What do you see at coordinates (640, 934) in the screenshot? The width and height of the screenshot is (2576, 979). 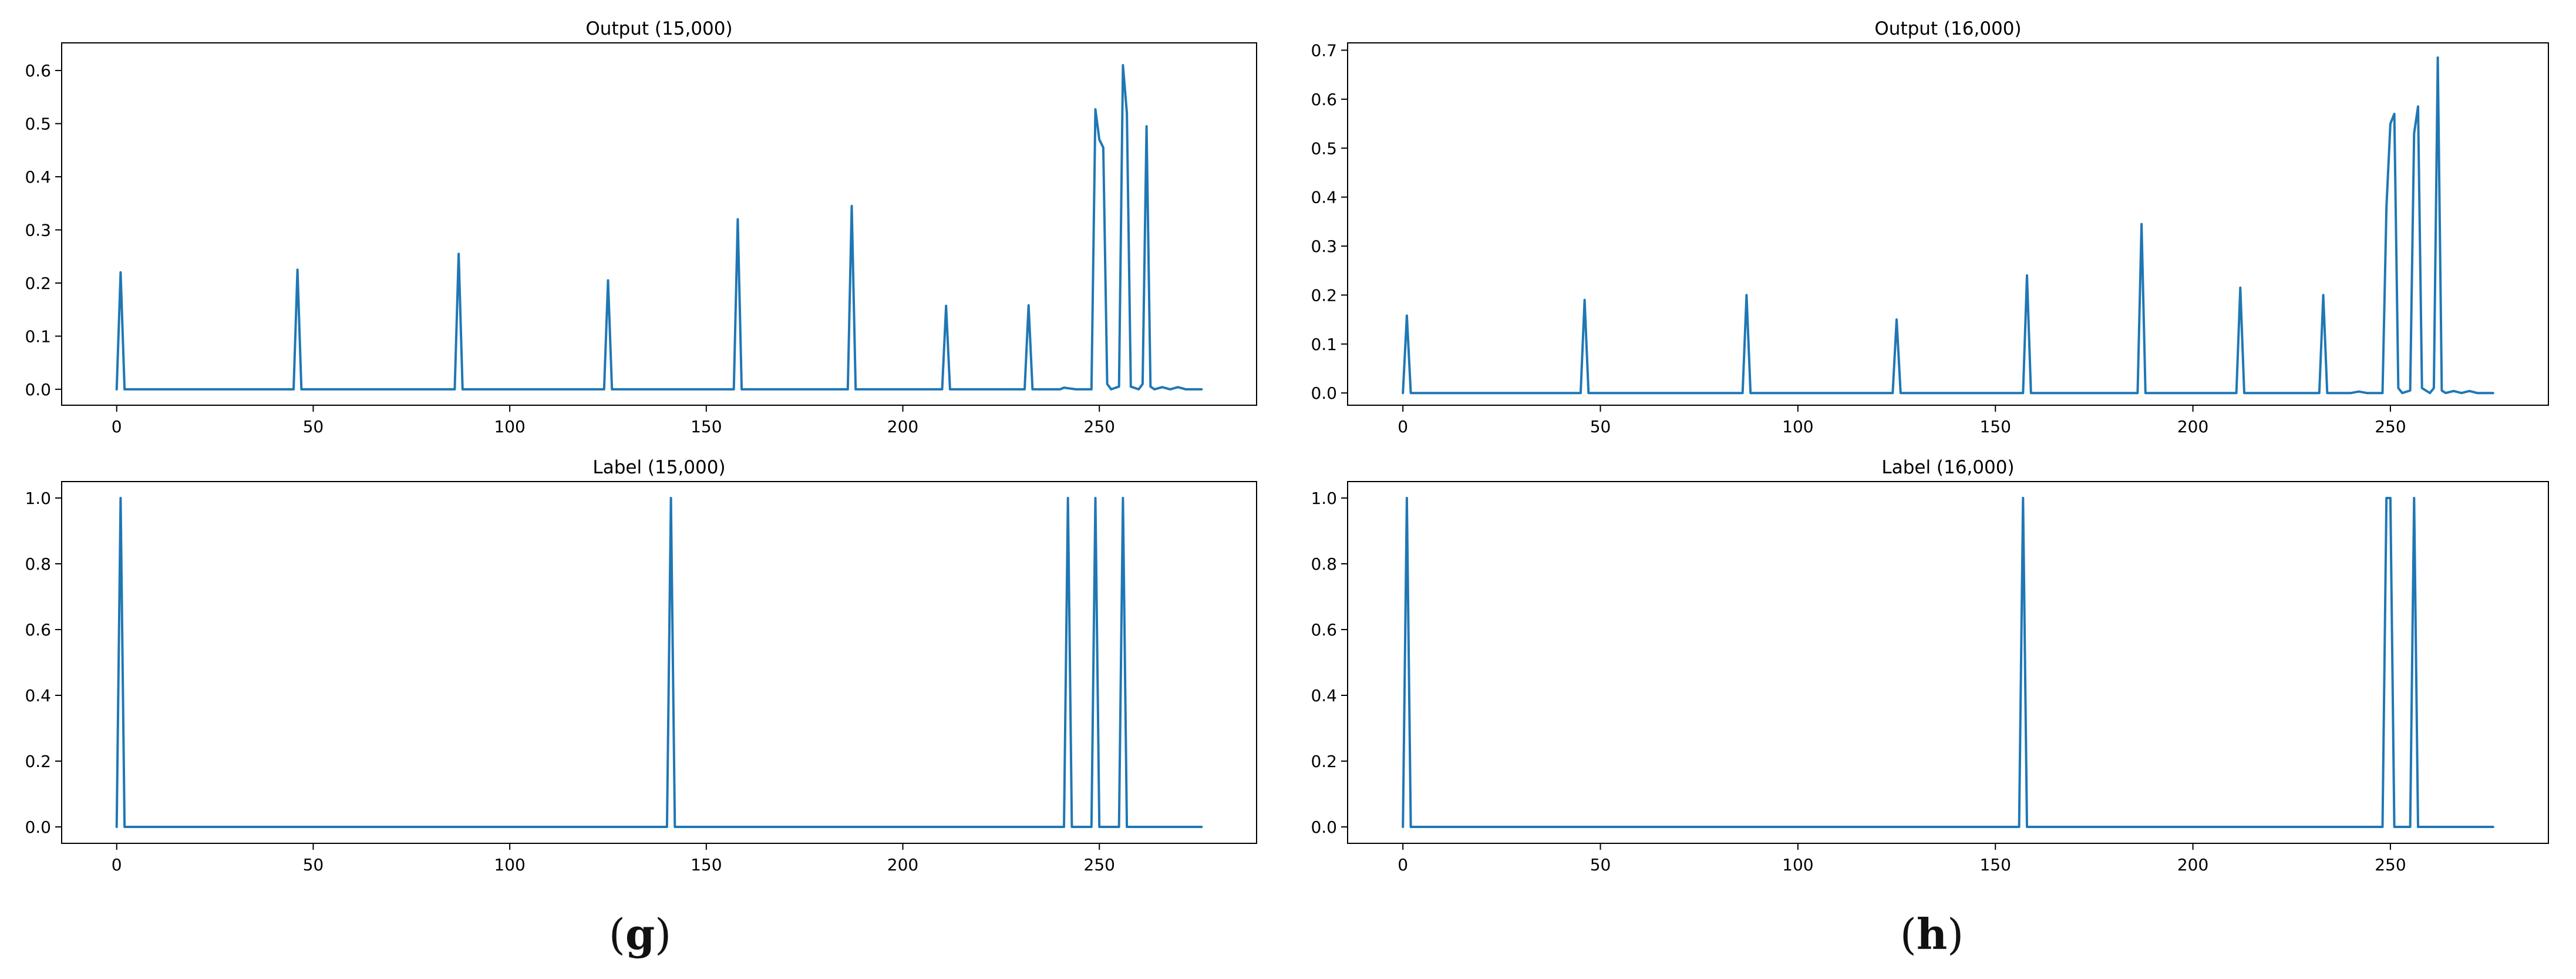 I see `panel-caption-g: (g)` at bounding box center [640, 934].